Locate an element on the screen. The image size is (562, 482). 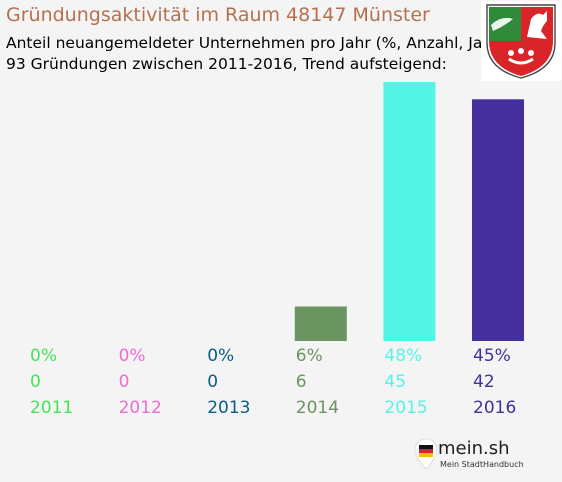
logo-text: mein.sh is located at coordinates (474, 448).